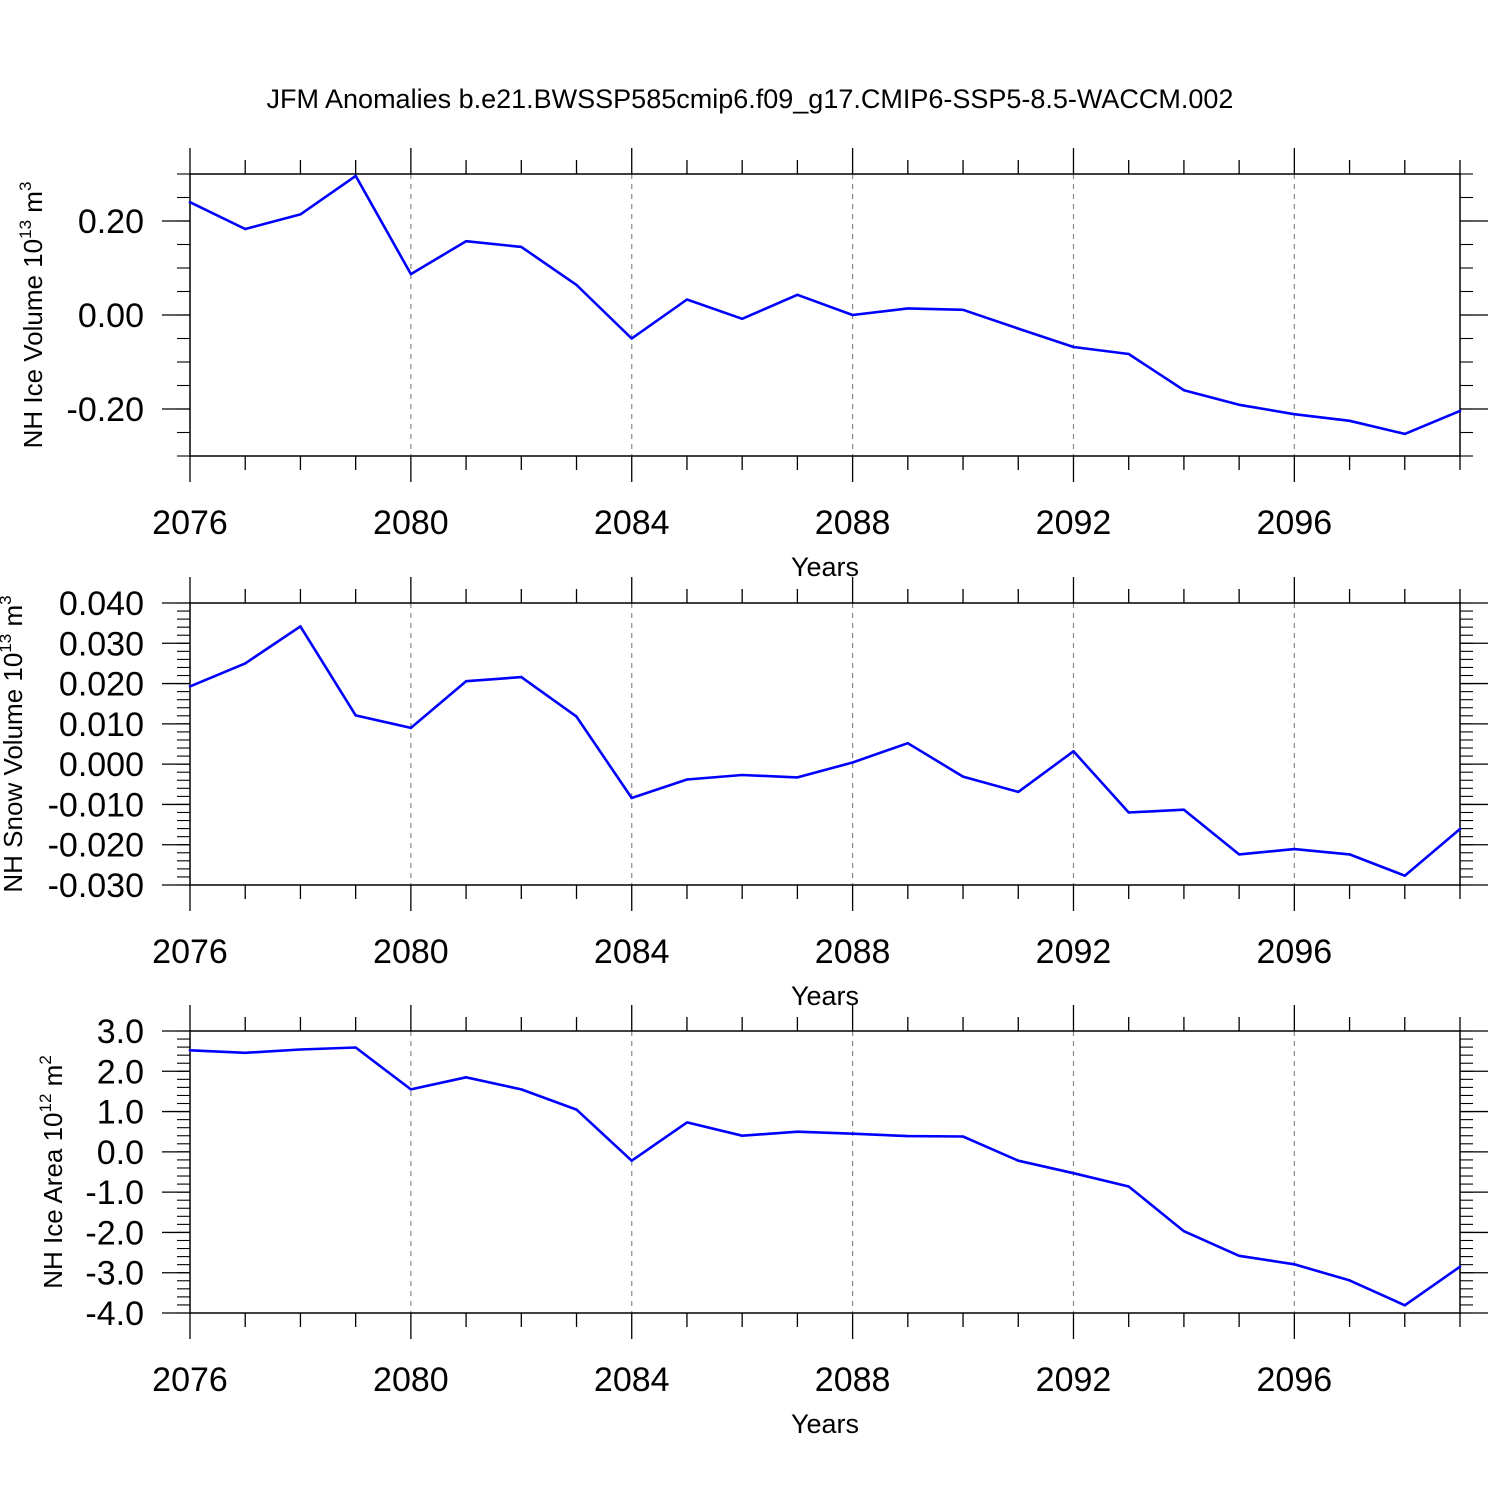  What do you see at coordinates (120, 1113) in the screenshot?
I see `y-tick-label: 1.0` at bounding box center [120, 1113].